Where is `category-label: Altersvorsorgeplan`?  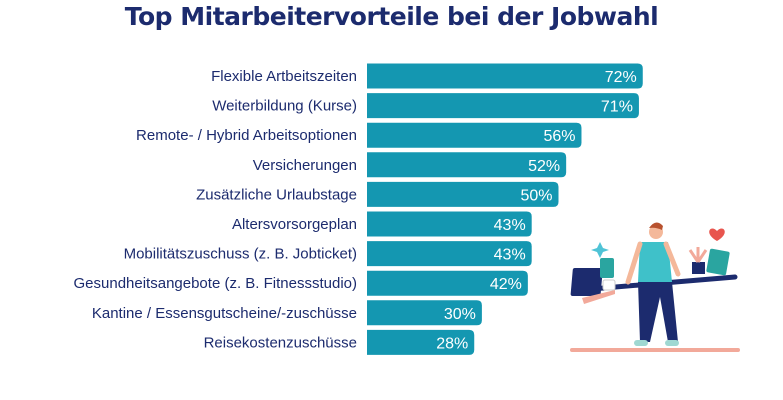
category-label: Altersvorsorgeplan is located at coordinates (294, 224).